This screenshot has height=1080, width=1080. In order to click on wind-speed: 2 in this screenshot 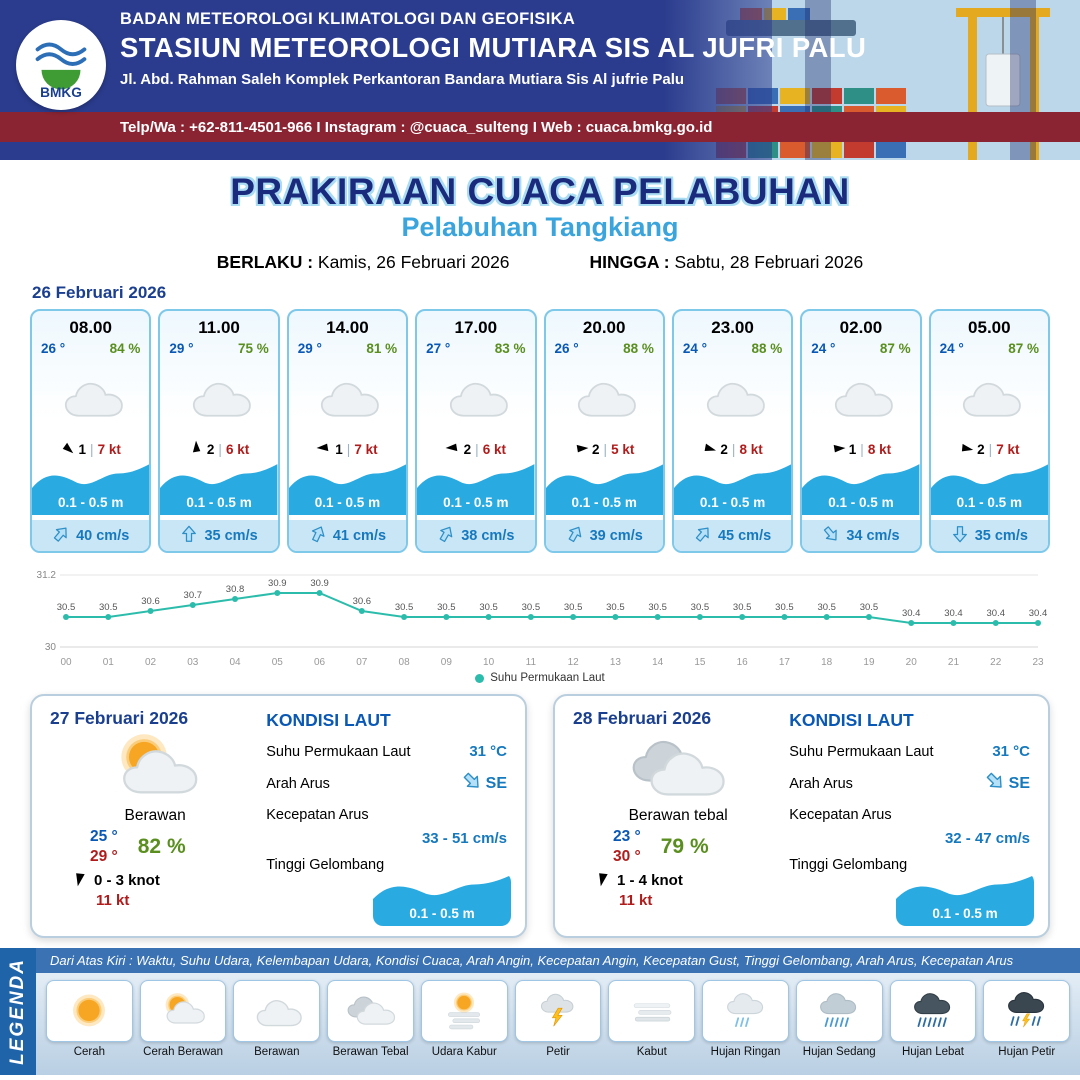, I will do `click(981, 449)`.